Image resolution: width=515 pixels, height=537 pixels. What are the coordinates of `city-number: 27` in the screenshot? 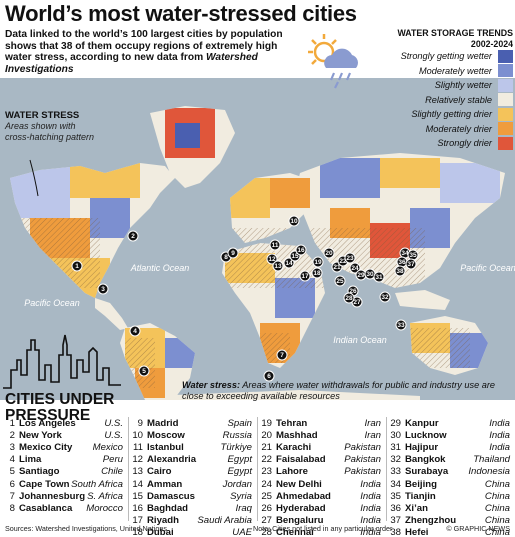 It's located at (266, 521).